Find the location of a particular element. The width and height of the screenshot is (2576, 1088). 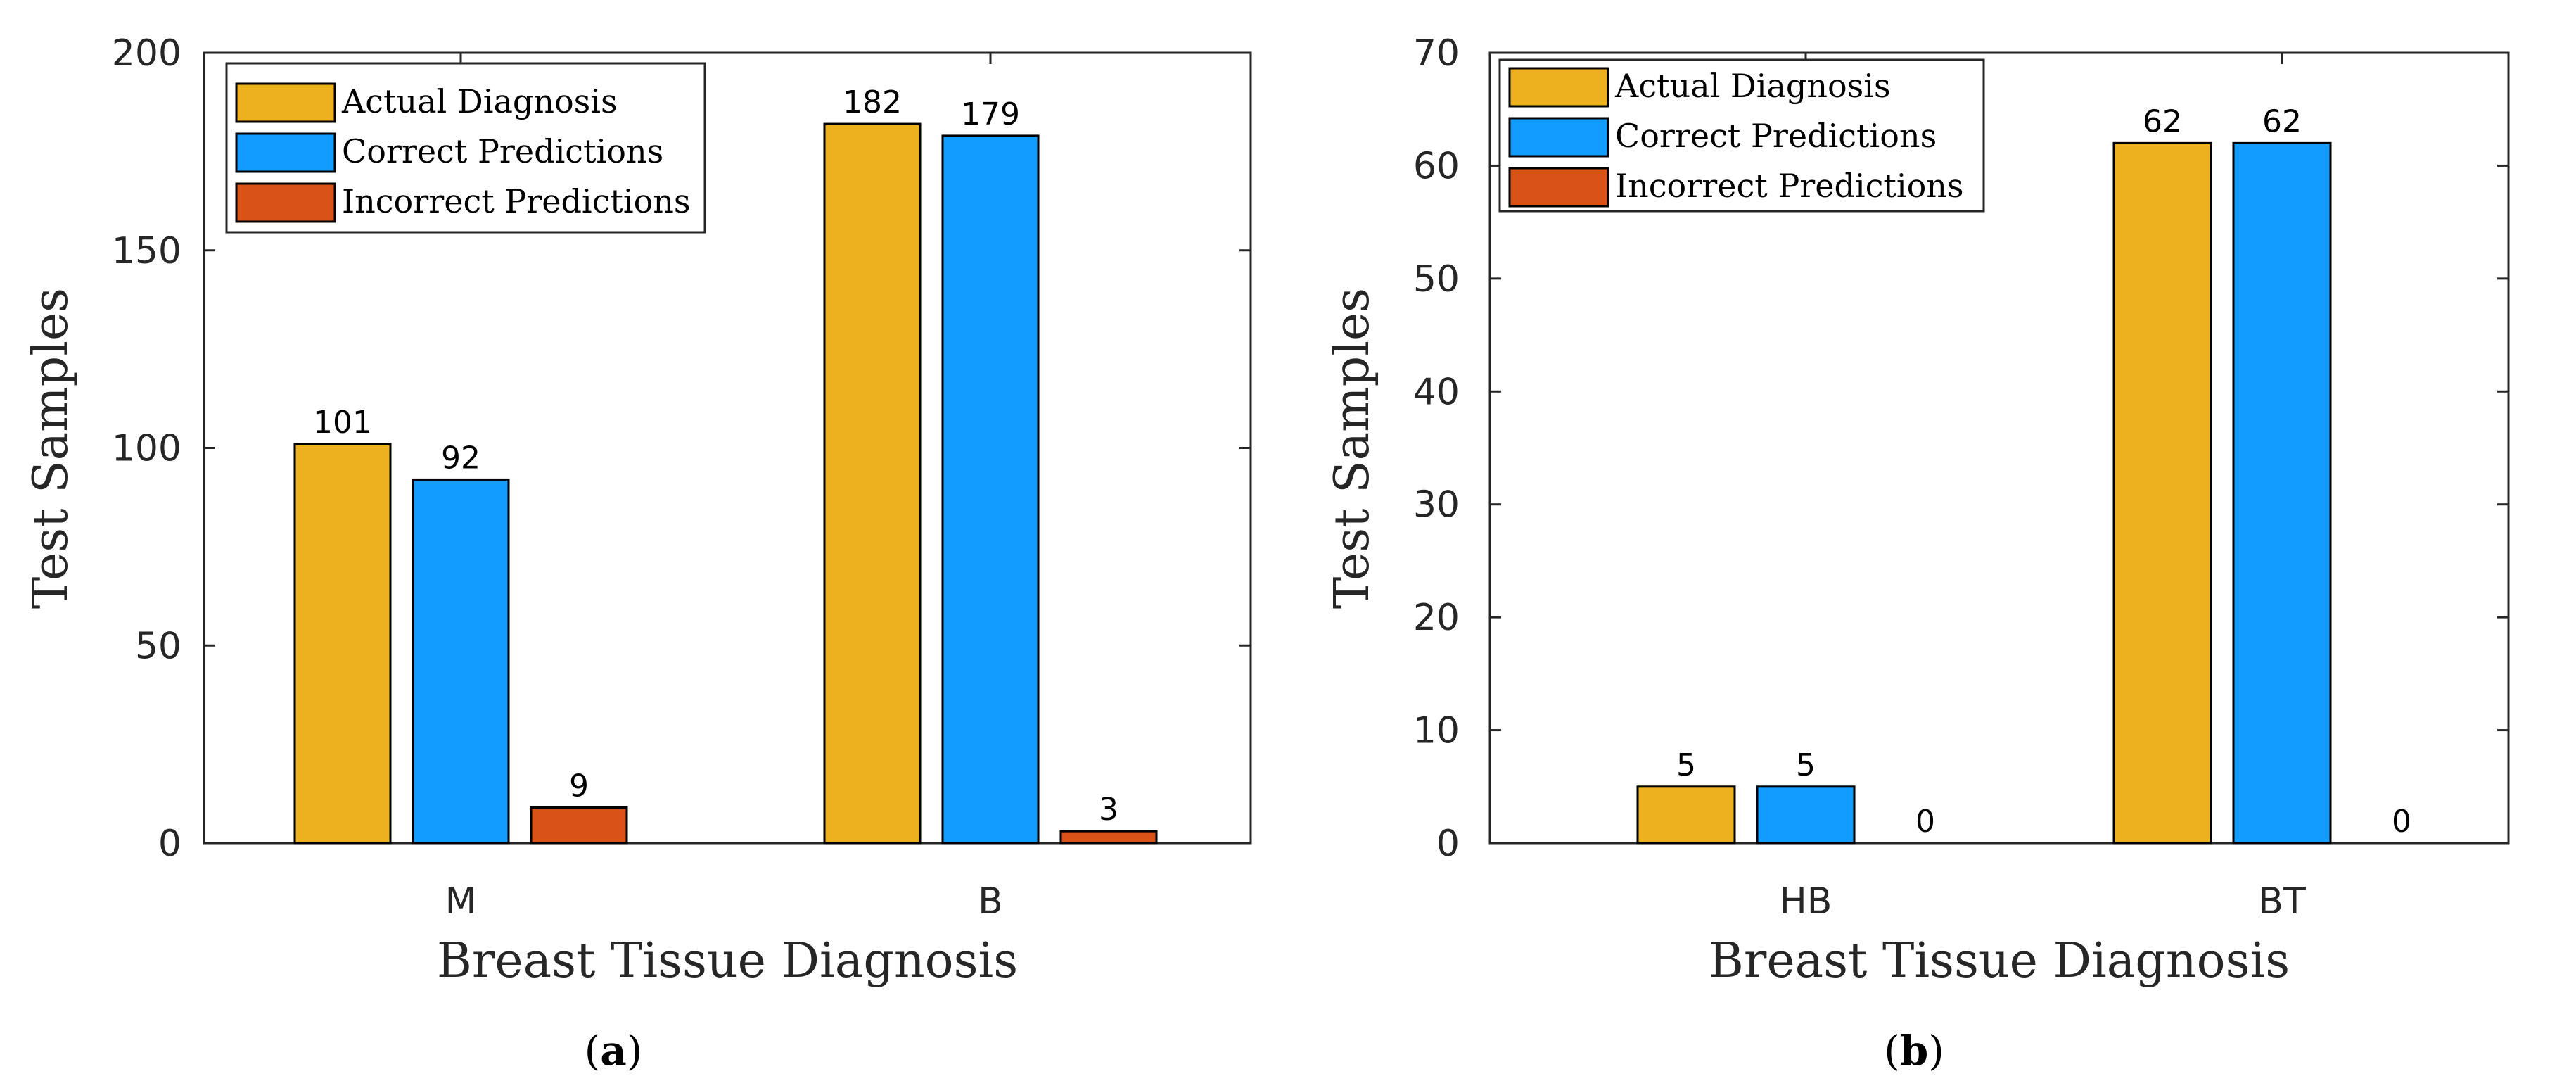

chart-a-ytick-label: 100 is located at coordinates (146, 449).